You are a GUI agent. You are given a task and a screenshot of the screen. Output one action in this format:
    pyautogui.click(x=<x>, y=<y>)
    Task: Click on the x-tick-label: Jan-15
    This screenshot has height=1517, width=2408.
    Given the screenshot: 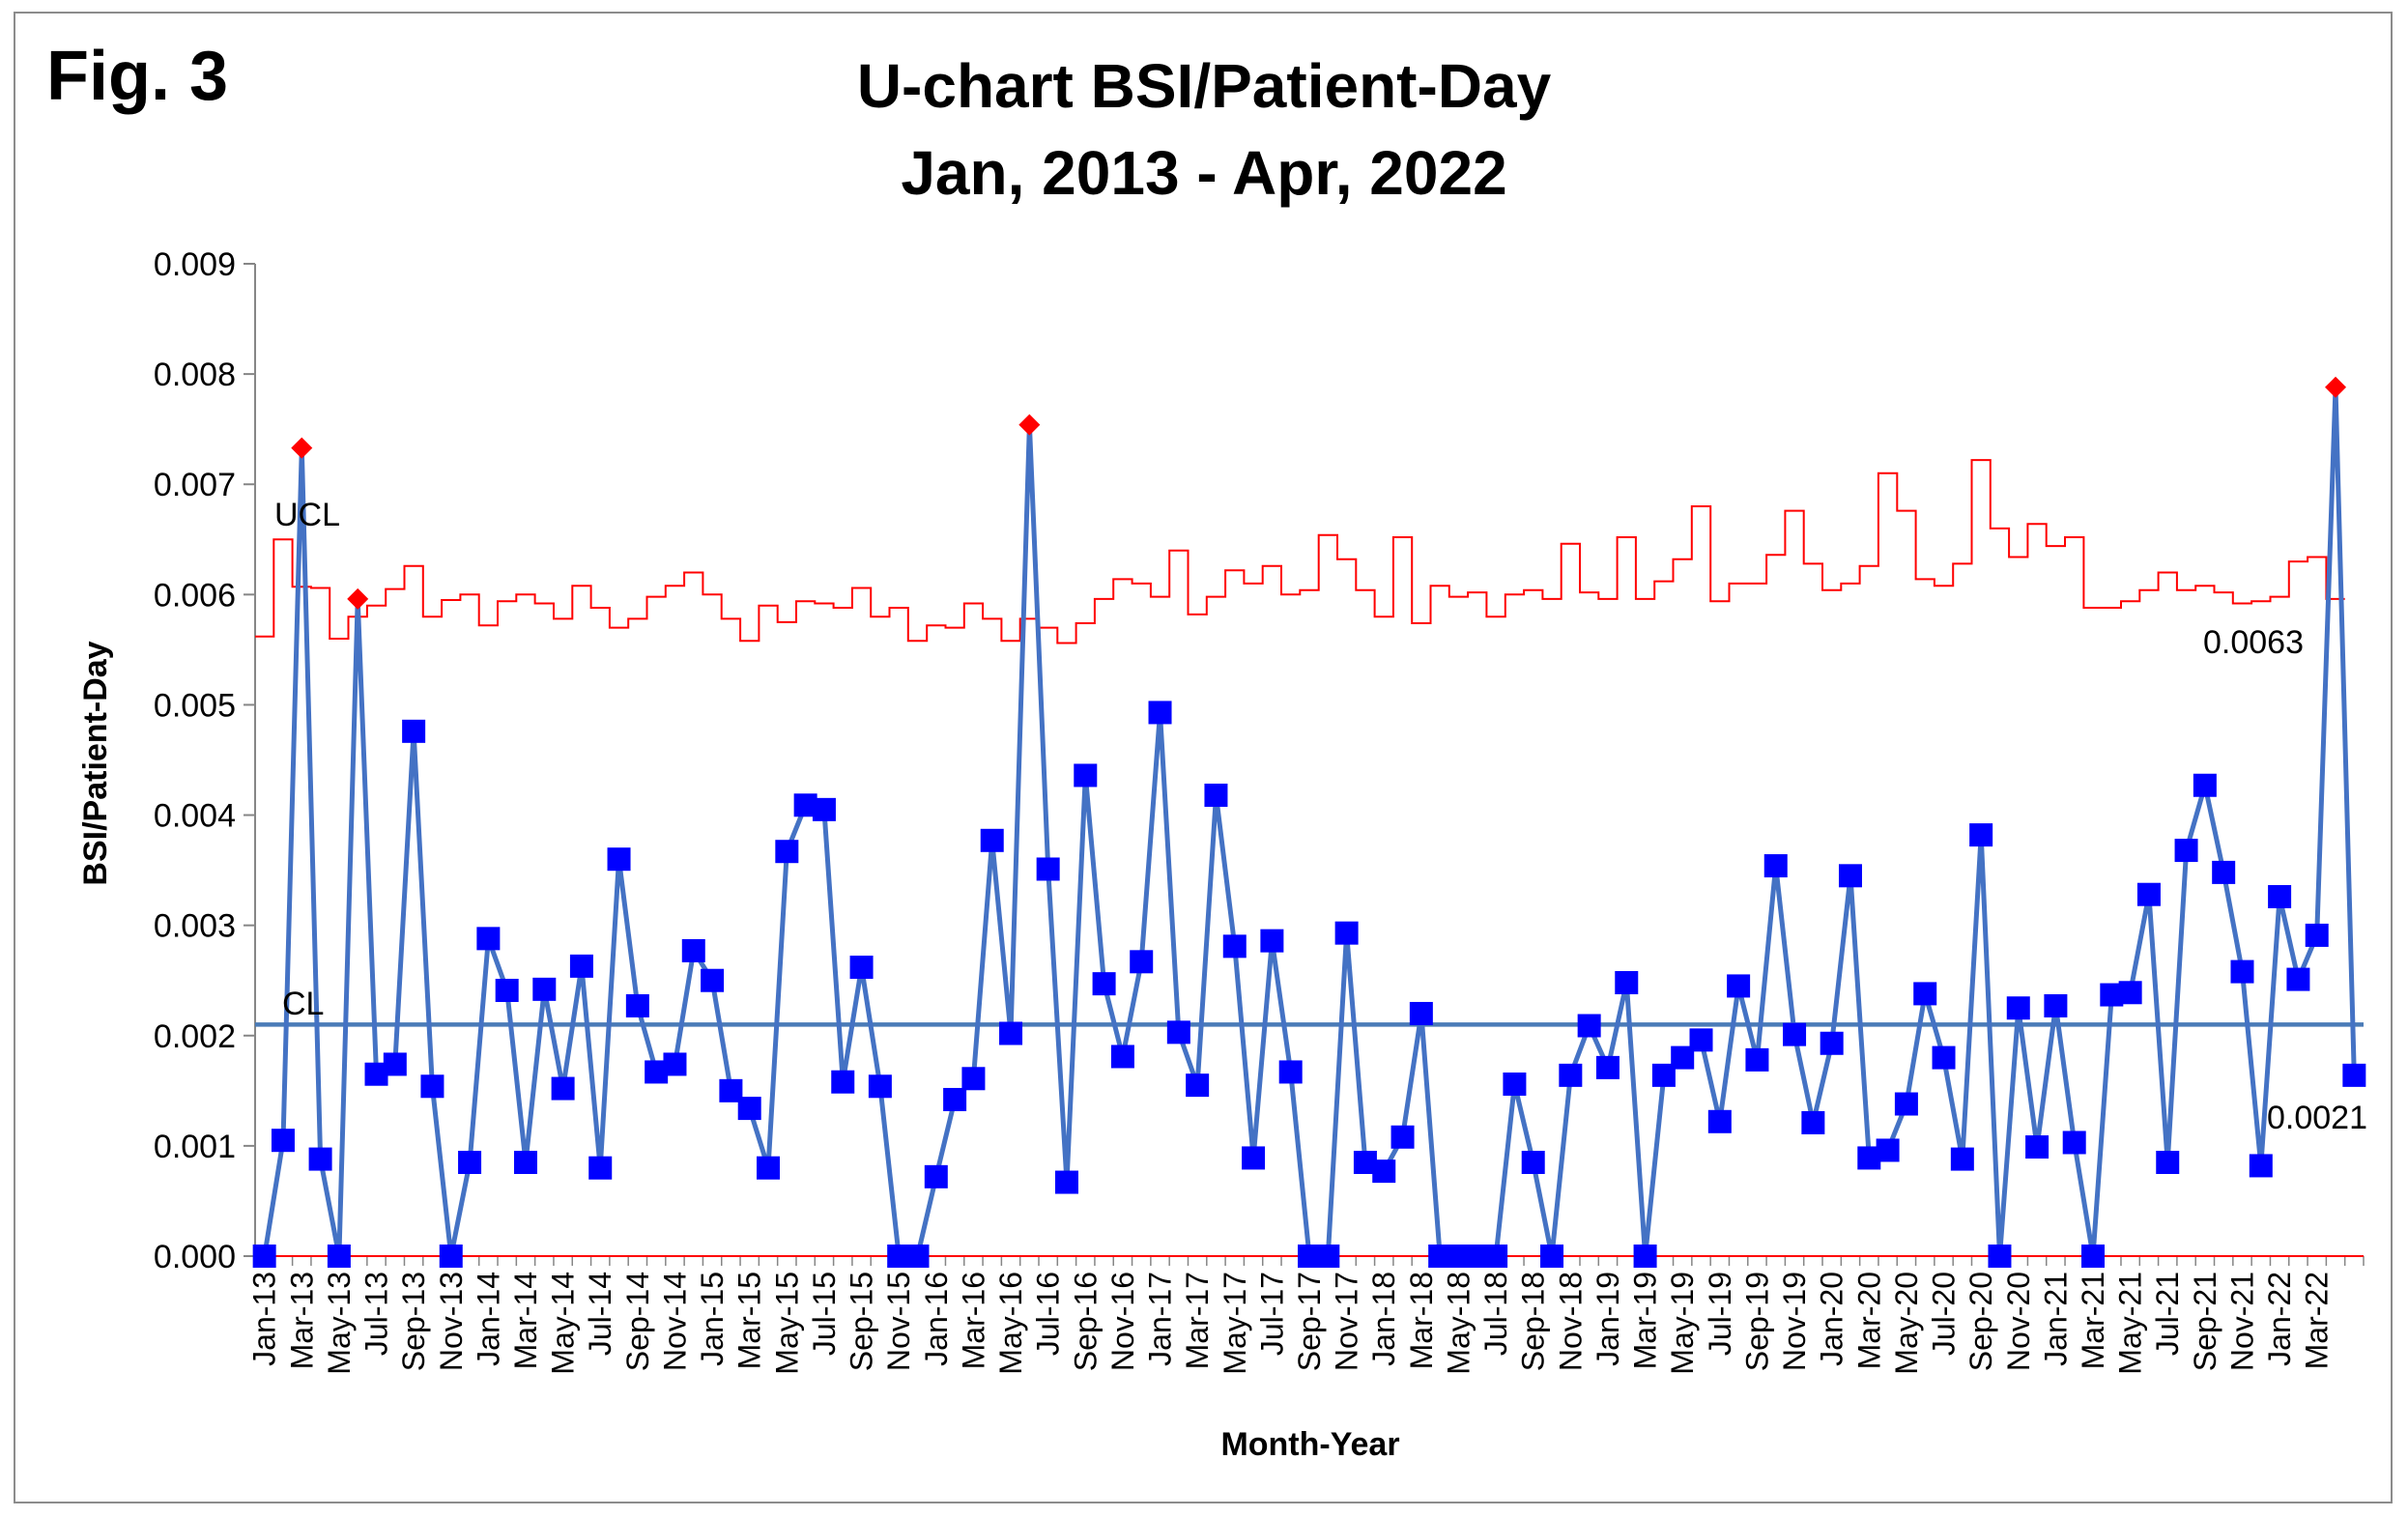 What is the action you would take?
    pyautogui.click(x=713, y=1319)
    